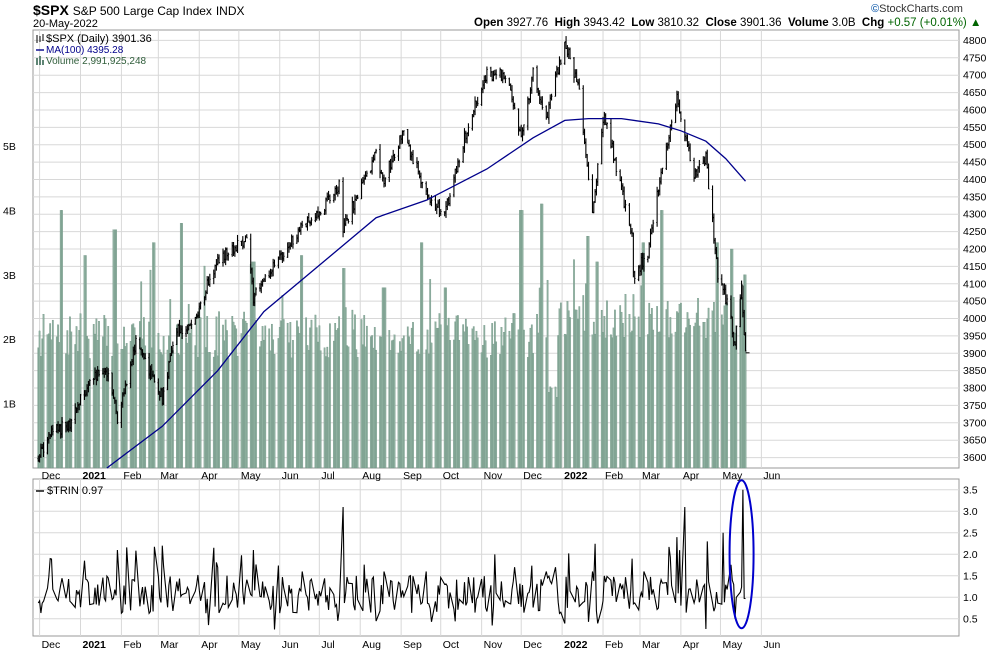 Image resolution: width=1004 pixels, height=654 pixels. Describe the element at coordinates (975, 336) in the screenshot. I see `price-y-tick-label: 3950` at that location.